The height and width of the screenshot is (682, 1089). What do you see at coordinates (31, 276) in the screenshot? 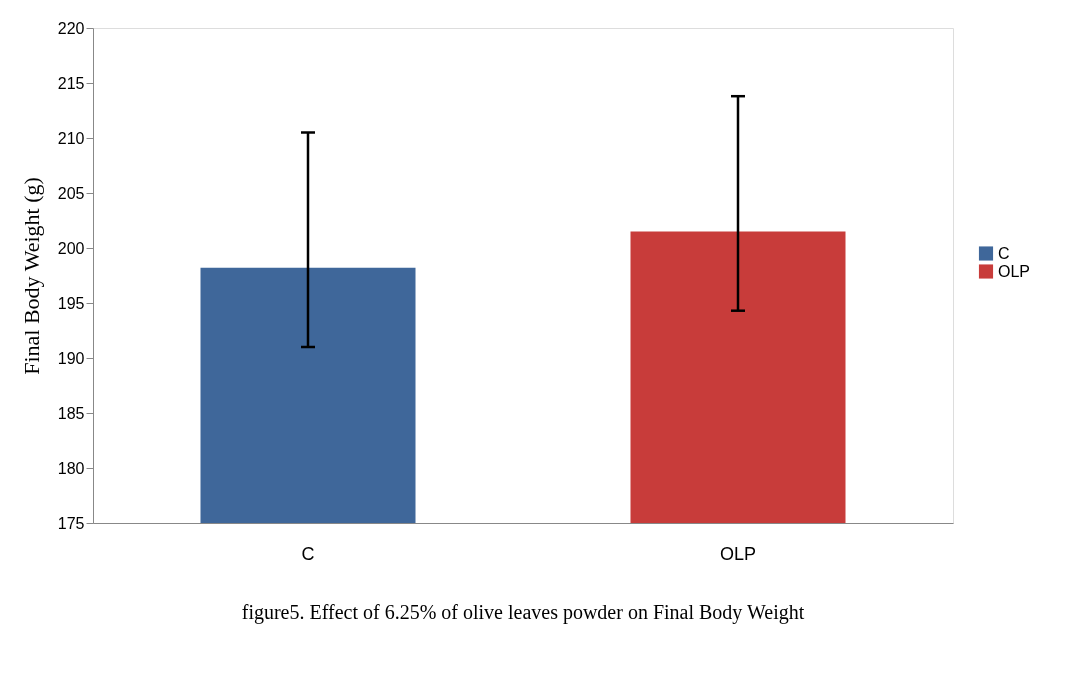
I see `y-axis-title: Final Body Weight (g)` at bounding box center [31, 276].